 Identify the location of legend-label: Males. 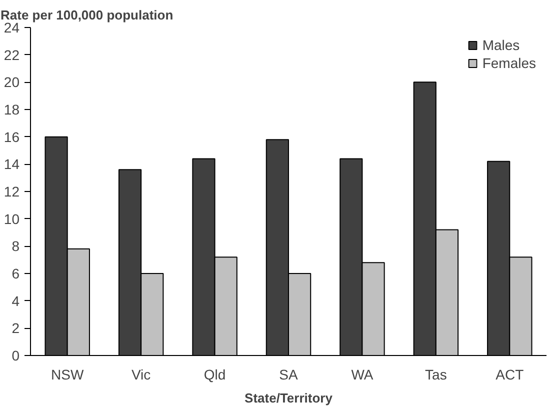
(501, 45).